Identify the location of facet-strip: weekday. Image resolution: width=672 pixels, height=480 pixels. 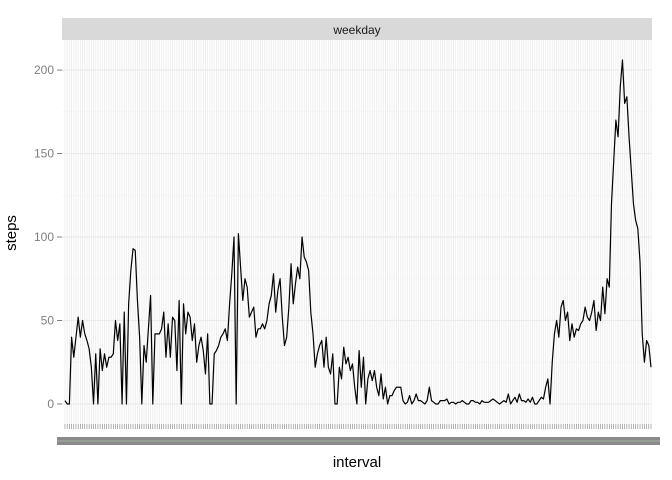
(357, 29).